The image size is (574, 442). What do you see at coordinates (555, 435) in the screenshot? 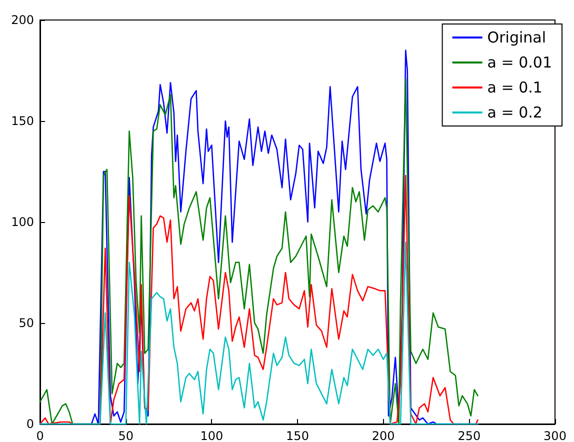
I see `x-tick-label: 300` at bounding box center [555, 435].